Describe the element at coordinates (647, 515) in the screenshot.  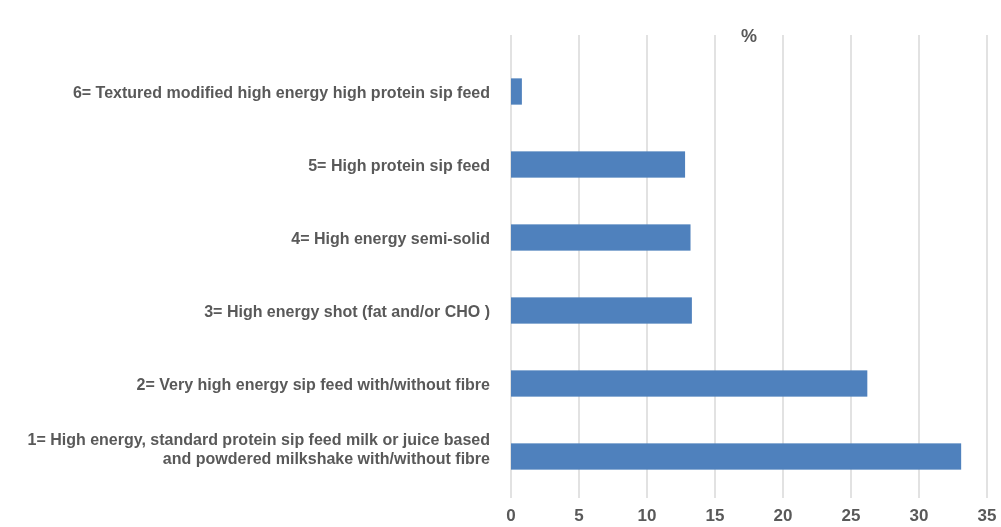
I see `x-tick-label: 10` at that location.